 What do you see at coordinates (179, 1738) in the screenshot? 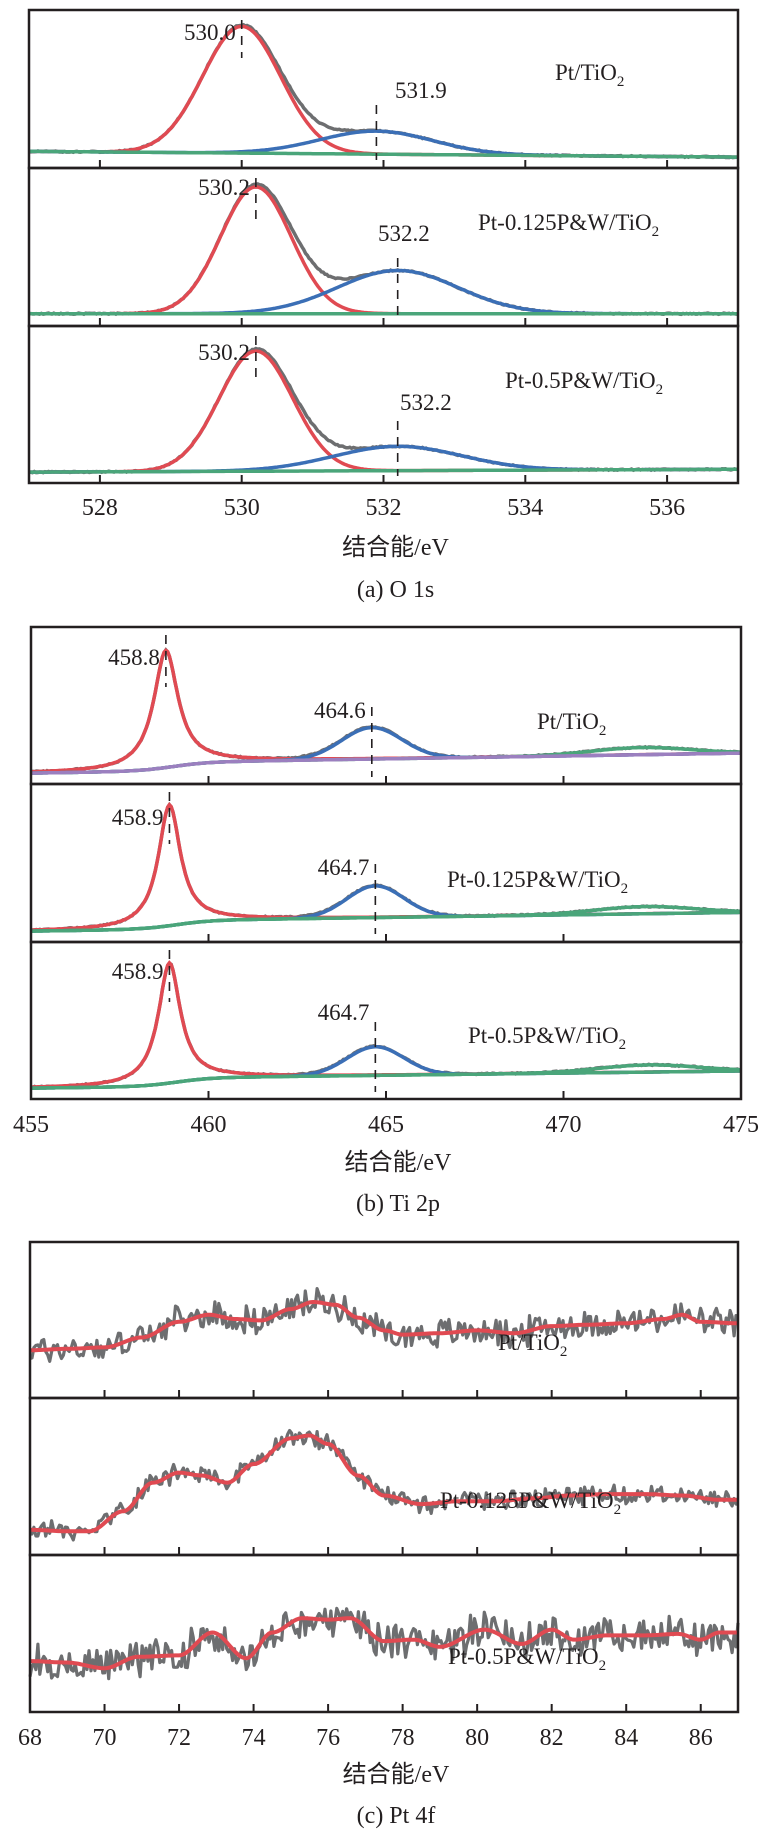
I see `x-tick-label: 72` at bounding box center [179, 1738].